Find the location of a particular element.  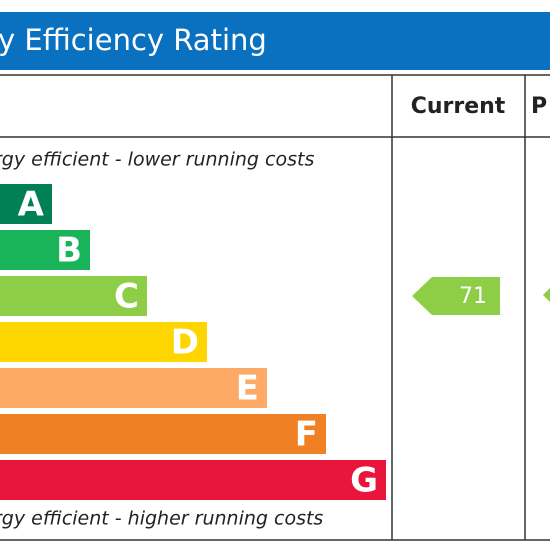

band-letter: F is located at coordinates (306, 435).